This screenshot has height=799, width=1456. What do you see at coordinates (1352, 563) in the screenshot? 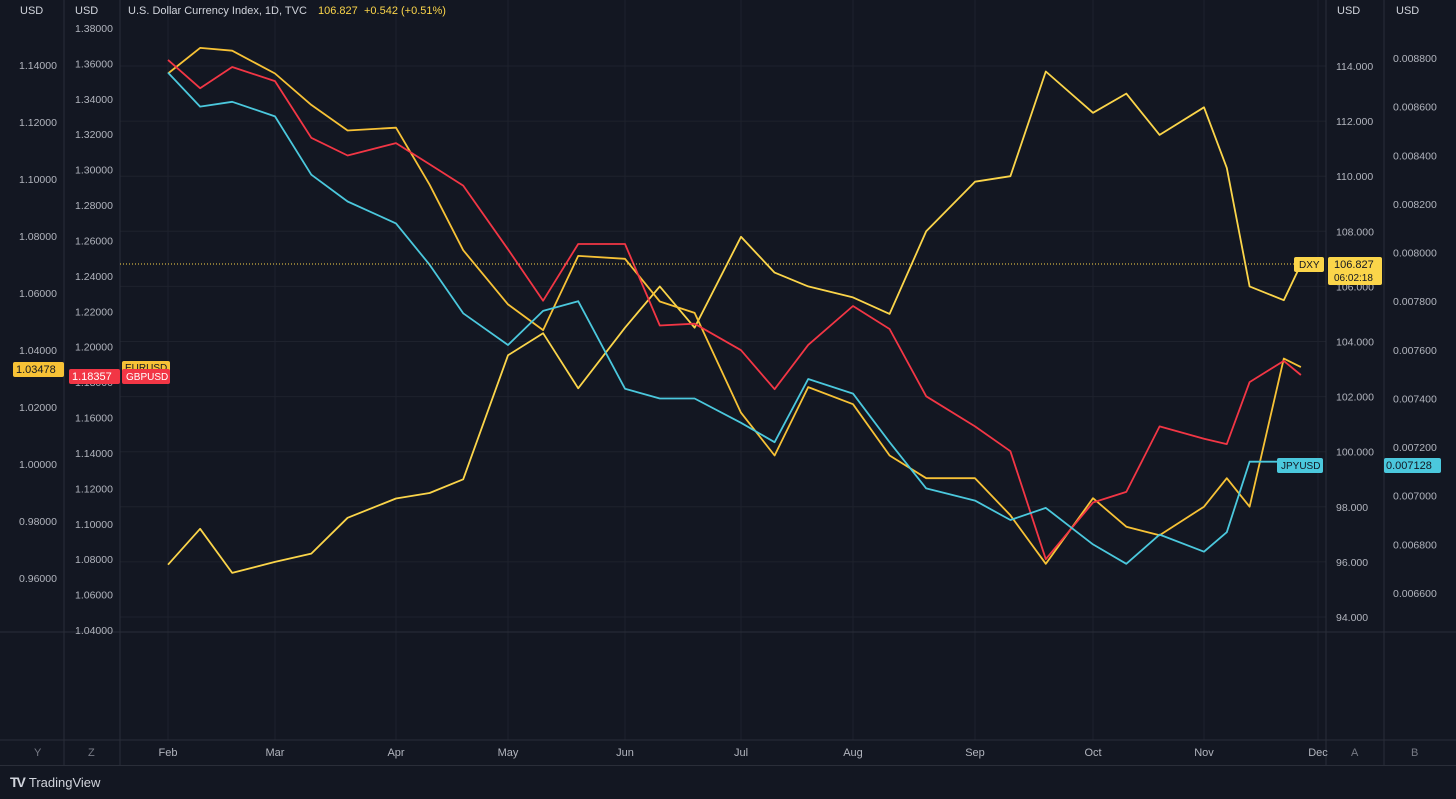
I see `axis-tick-label: 96.000` at bounding box center [1352, 563].